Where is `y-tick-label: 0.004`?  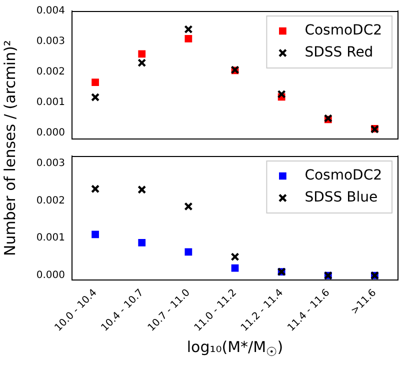 y-tick-label: 0.004 is located at coordinates (50, 11).